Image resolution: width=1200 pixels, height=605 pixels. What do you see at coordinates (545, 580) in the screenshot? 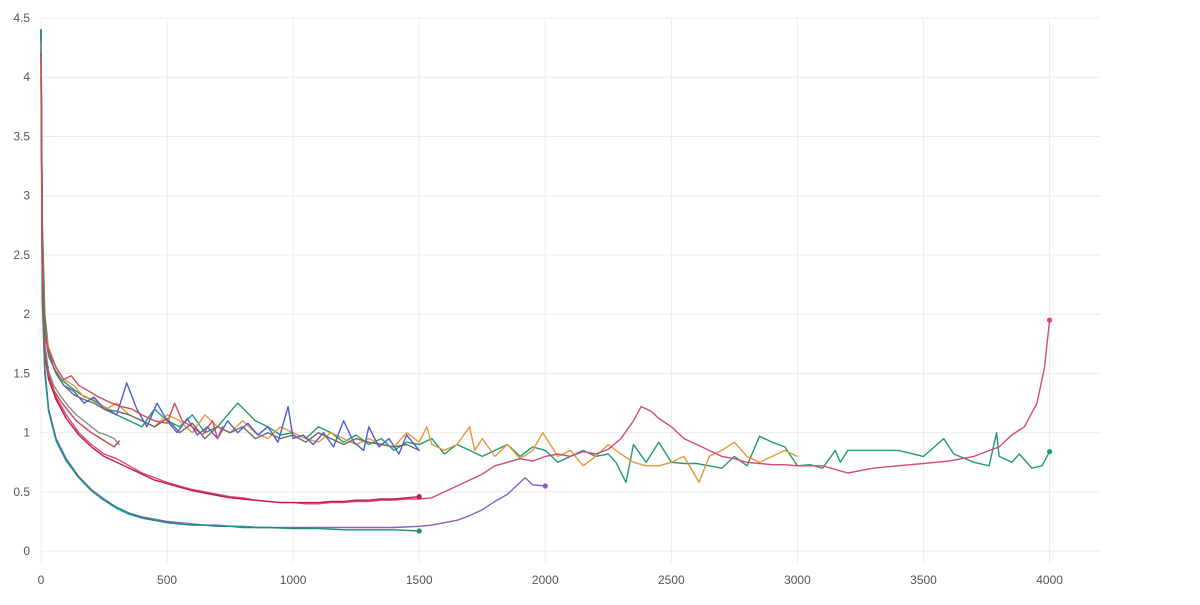
I see `x-tick-label: 2000` at bounding box center [545, 580].